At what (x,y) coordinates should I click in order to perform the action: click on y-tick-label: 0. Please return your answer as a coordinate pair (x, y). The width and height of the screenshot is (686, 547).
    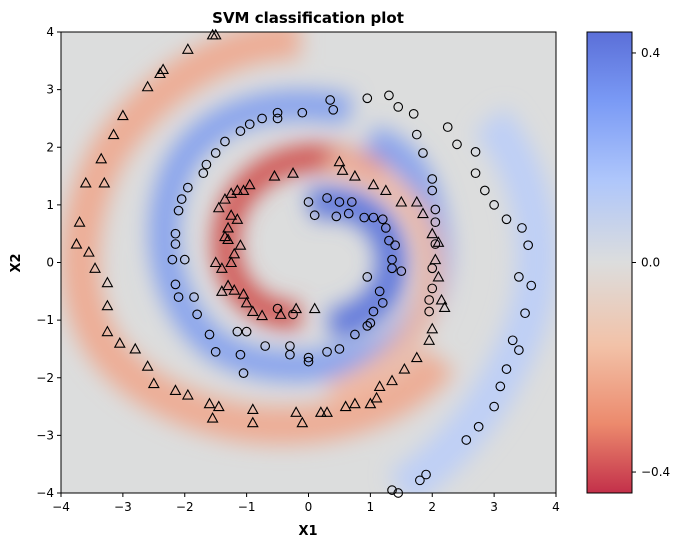
    Looking at the image, I should click on (50, 263).